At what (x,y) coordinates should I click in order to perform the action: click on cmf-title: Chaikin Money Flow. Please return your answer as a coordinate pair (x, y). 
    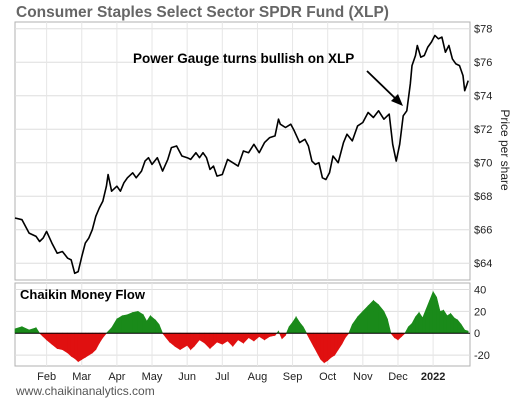
    Looking at the image, I should click on (83, 294).